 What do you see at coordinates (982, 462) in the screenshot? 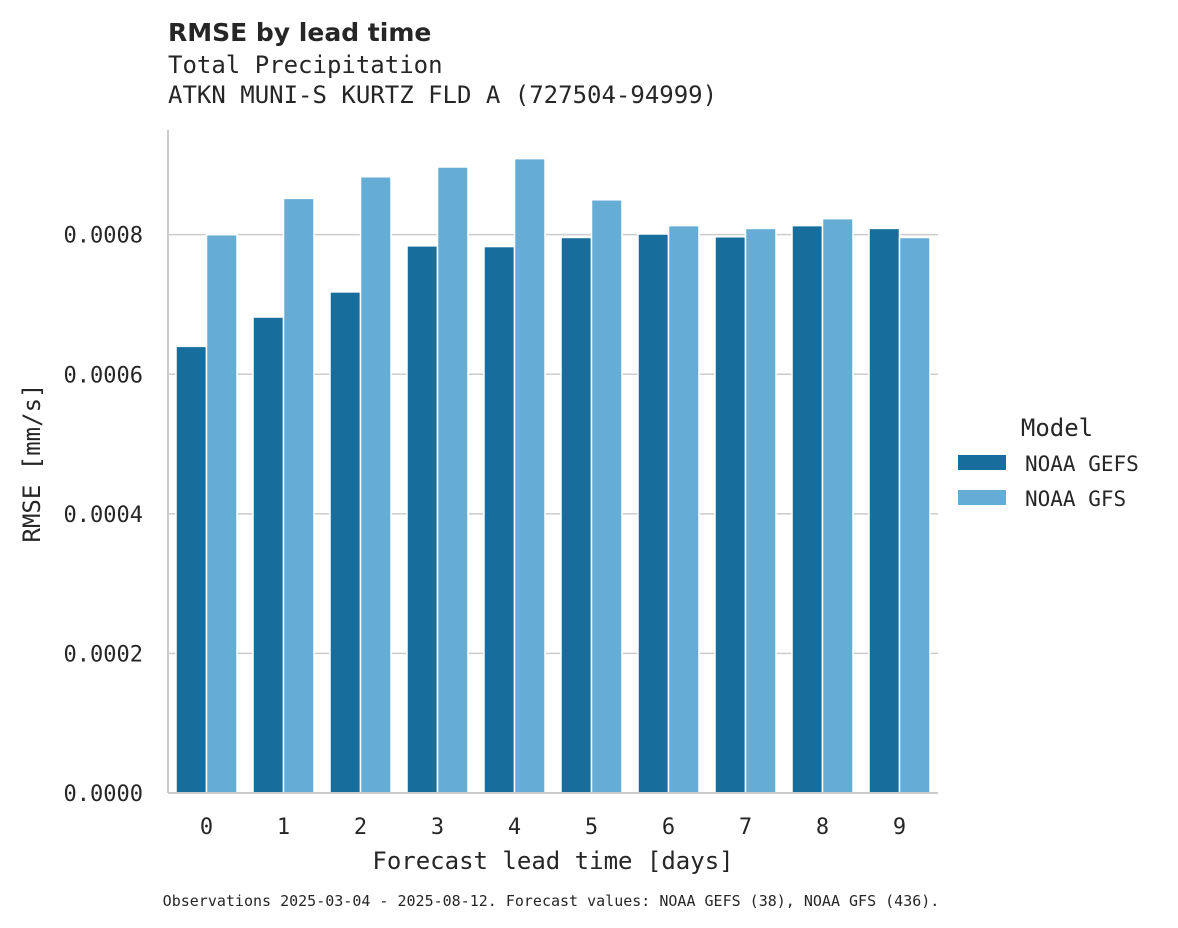
I see `legend-swatch-gefs` at bounding box center [982, 462].